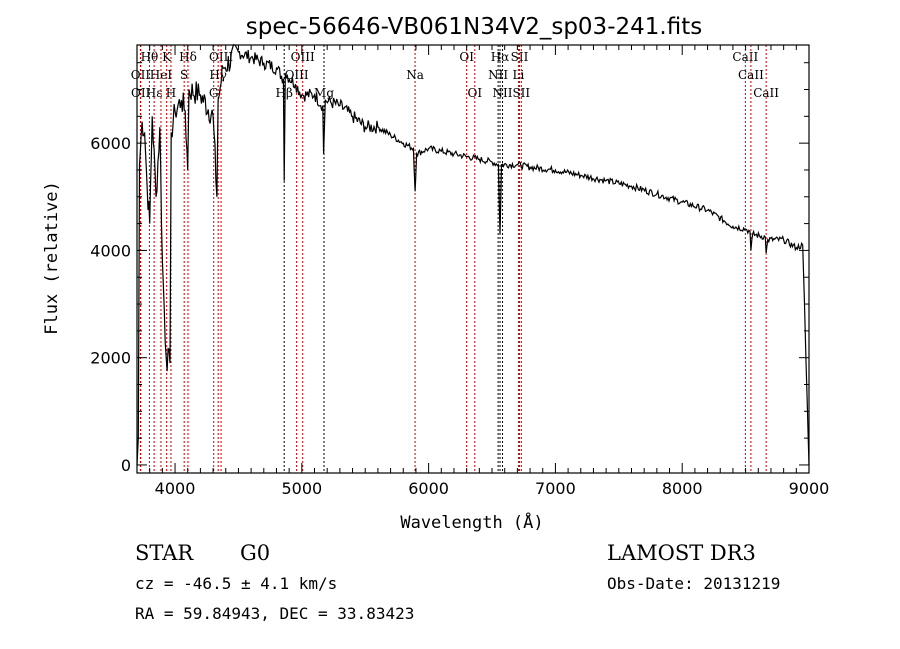  What do you see at coordinates (284, 93) in the screenshot?
I see `spectral-line-label: Hβ` at bounding box center [284, 93].